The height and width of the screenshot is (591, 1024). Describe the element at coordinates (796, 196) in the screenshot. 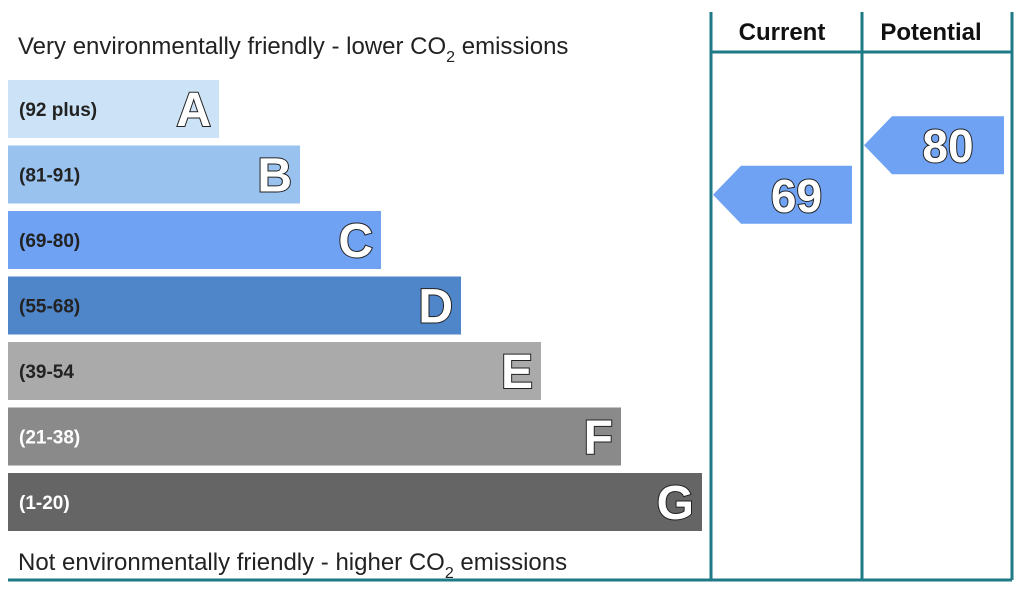

I see `current-rating-value: 69` at that location.